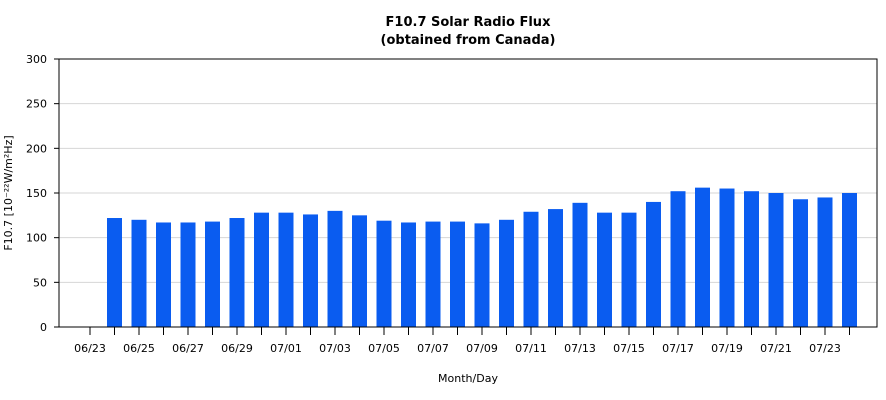  Describe the element at coordinates (139, 348) in the screenshot. I see `x-tick-label: 06/25` at that location.